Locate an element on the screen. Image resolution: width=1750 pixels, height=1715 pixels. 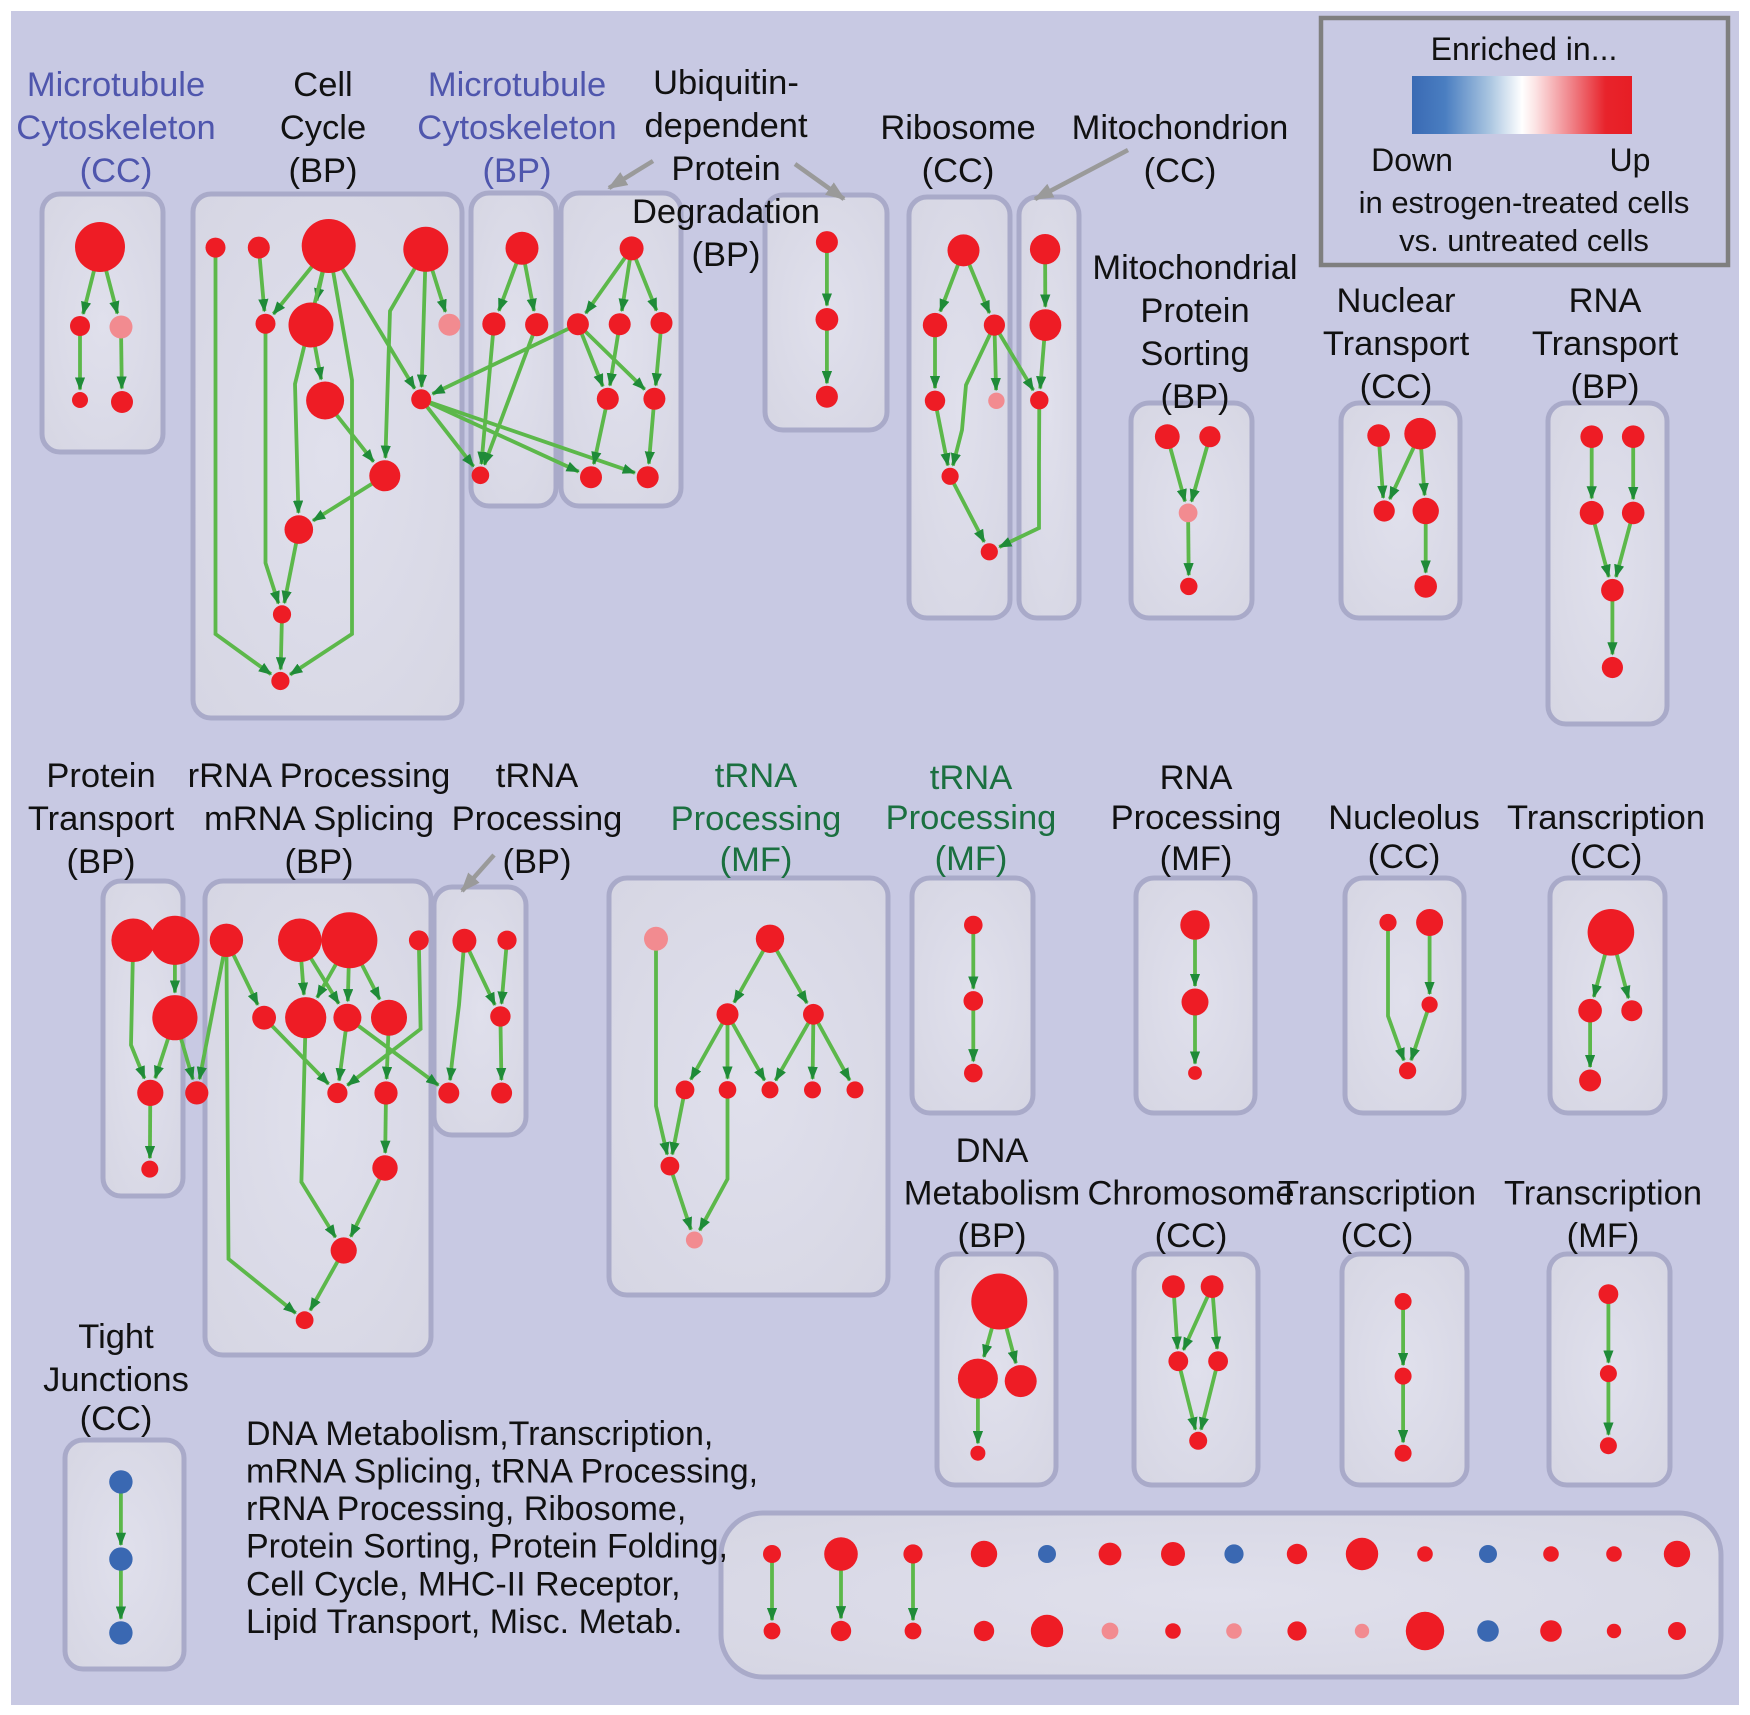
svg-text: DNA is located at coordinates (992, 1151).